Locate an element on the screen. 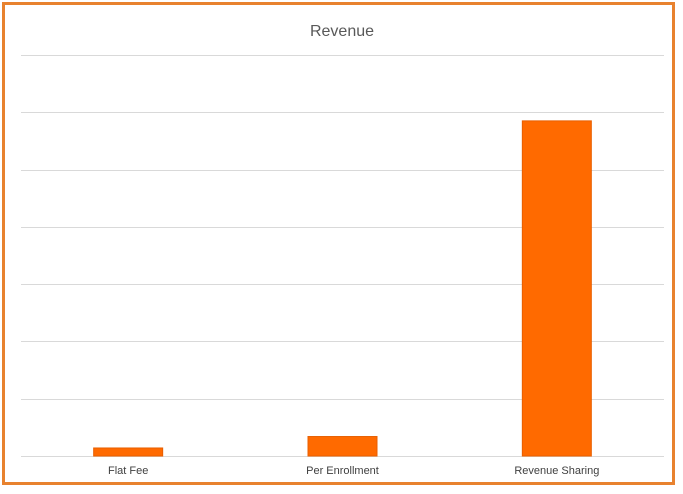 This screenshot has width=683, height=494. bar-flat-fee is located at coordinates (128, 452).